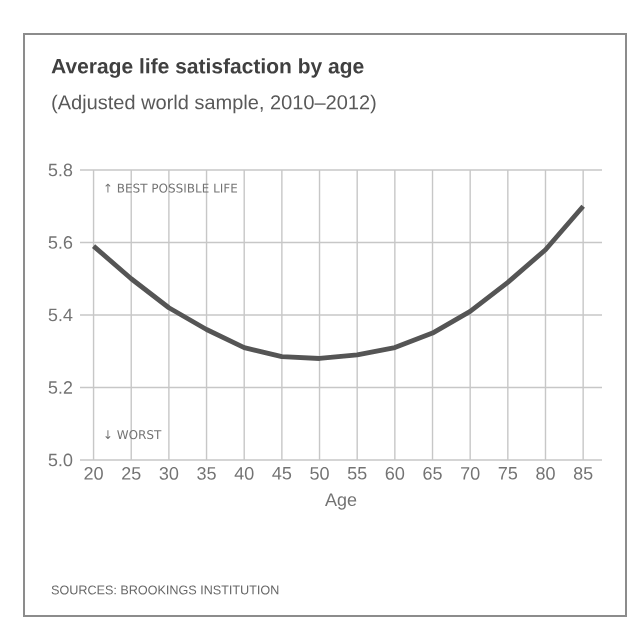 This screenshot has height=640, width=644. What do you see at coordinates (432, 473) in the screenshot?
I see `x-tick-label: 65` at bounding box center [432, 473].